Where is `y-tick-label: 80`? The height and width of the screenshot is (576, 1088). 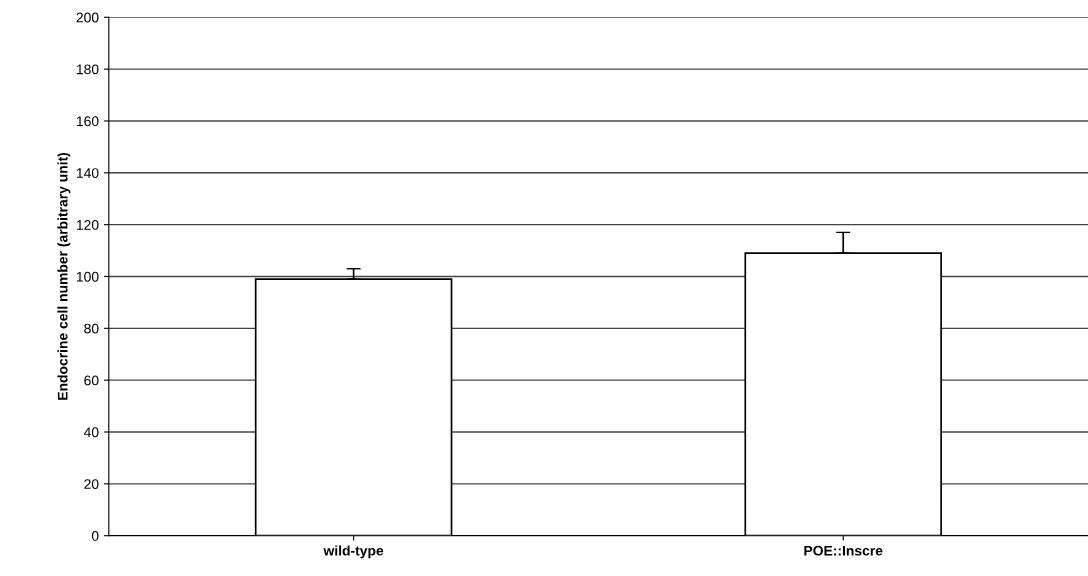
y-tick-label: 80 is located at coordinates (91, 328).